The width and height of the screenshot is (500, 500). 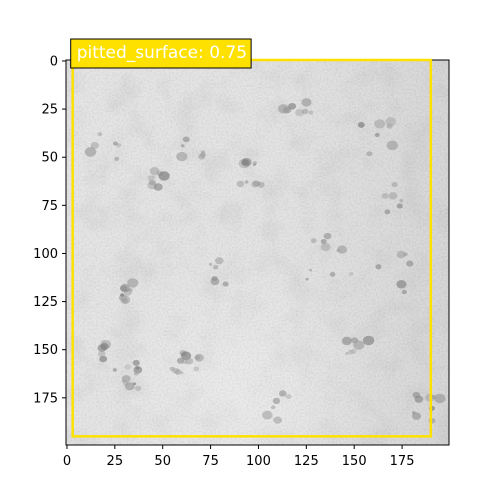 I want to click on x-tick-label: 75, so click(x=210, y=461).